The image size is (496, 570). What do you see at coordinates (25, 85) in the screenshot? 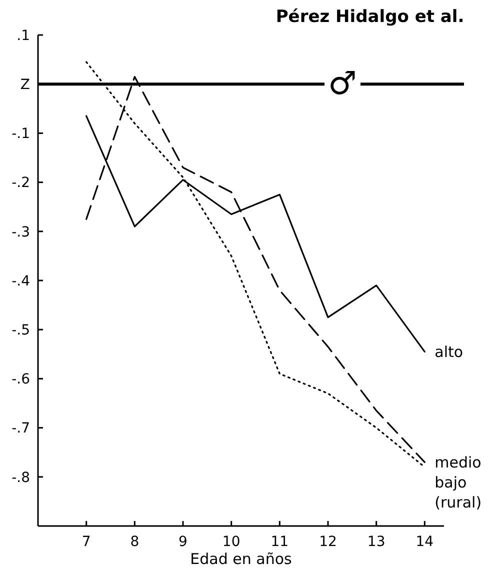
I see `y-tick-label: Z` at bounding box center [25, 85].